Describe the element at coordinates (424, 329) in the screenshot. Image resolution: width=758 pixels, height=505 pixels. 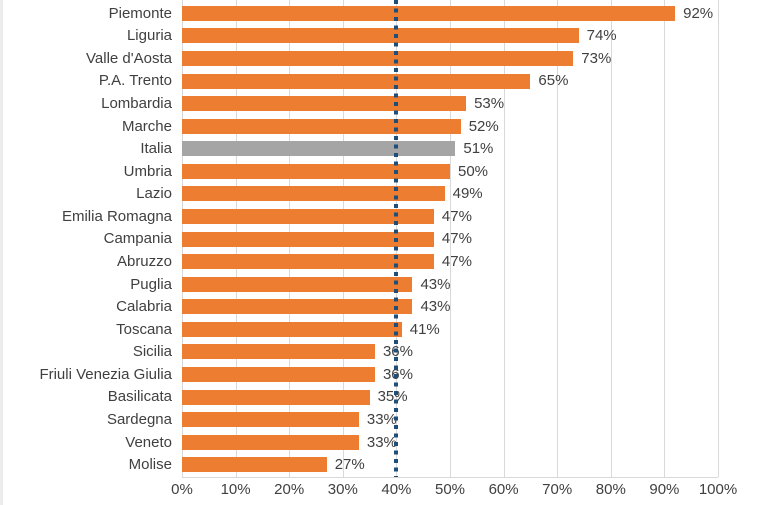
I see `value-label-toscana: 41%` at that location.